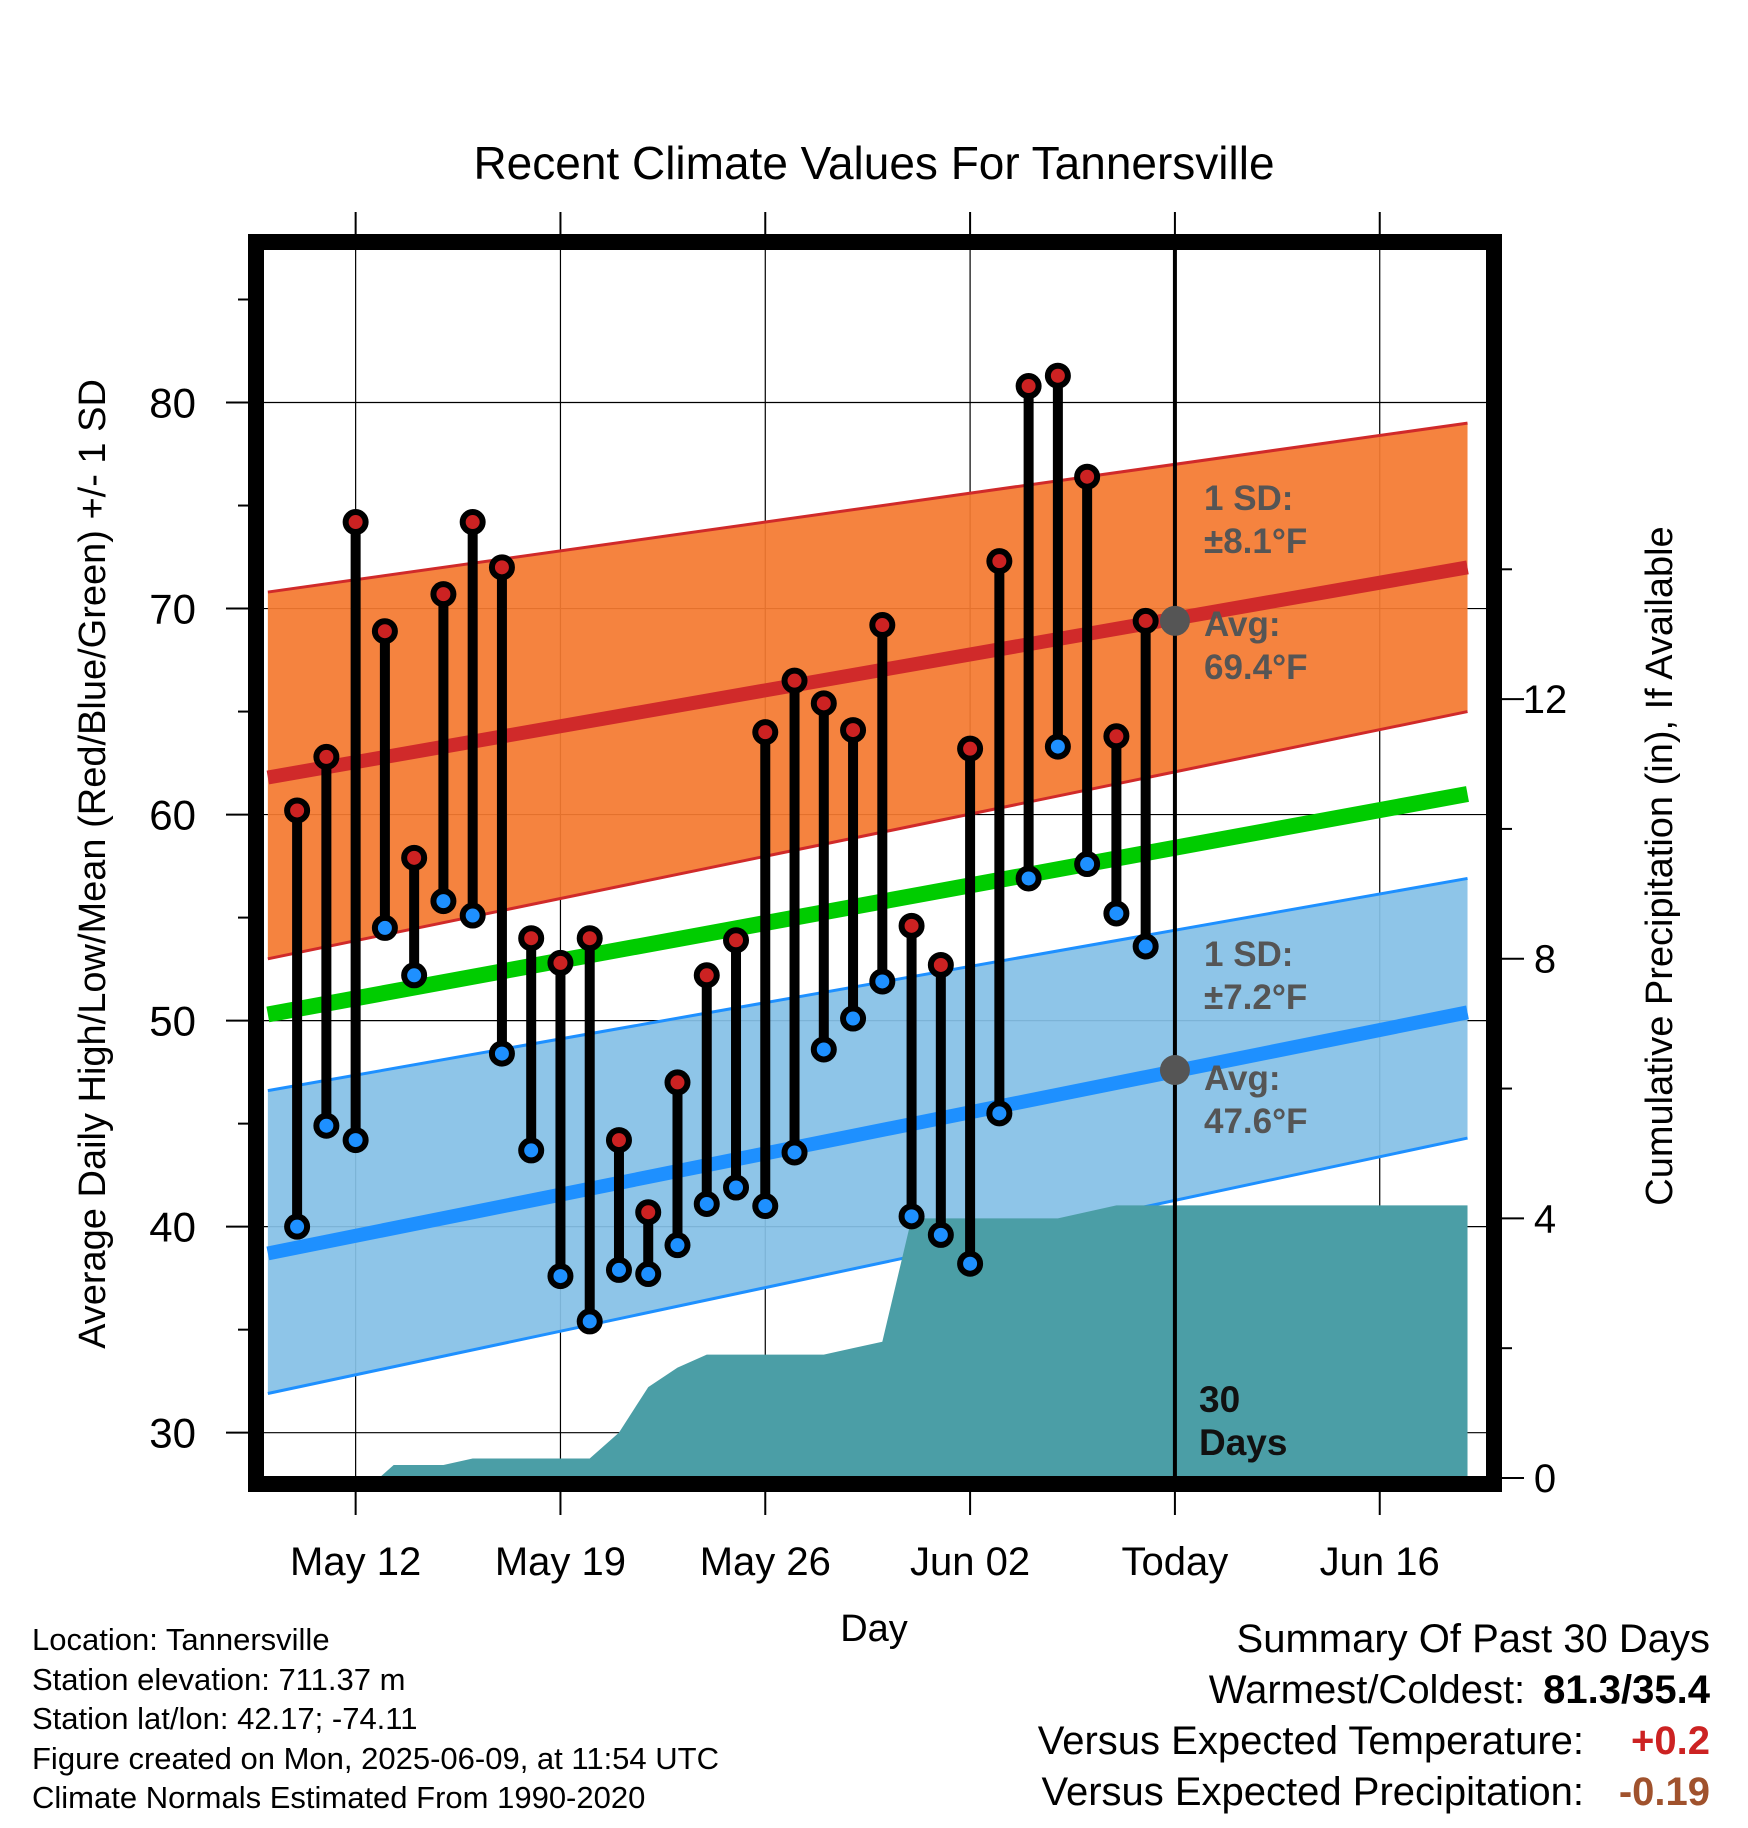 The width and height of the screenshot is (1748, 1828). I want to click on window-count: 30, so click(1219, 1399).